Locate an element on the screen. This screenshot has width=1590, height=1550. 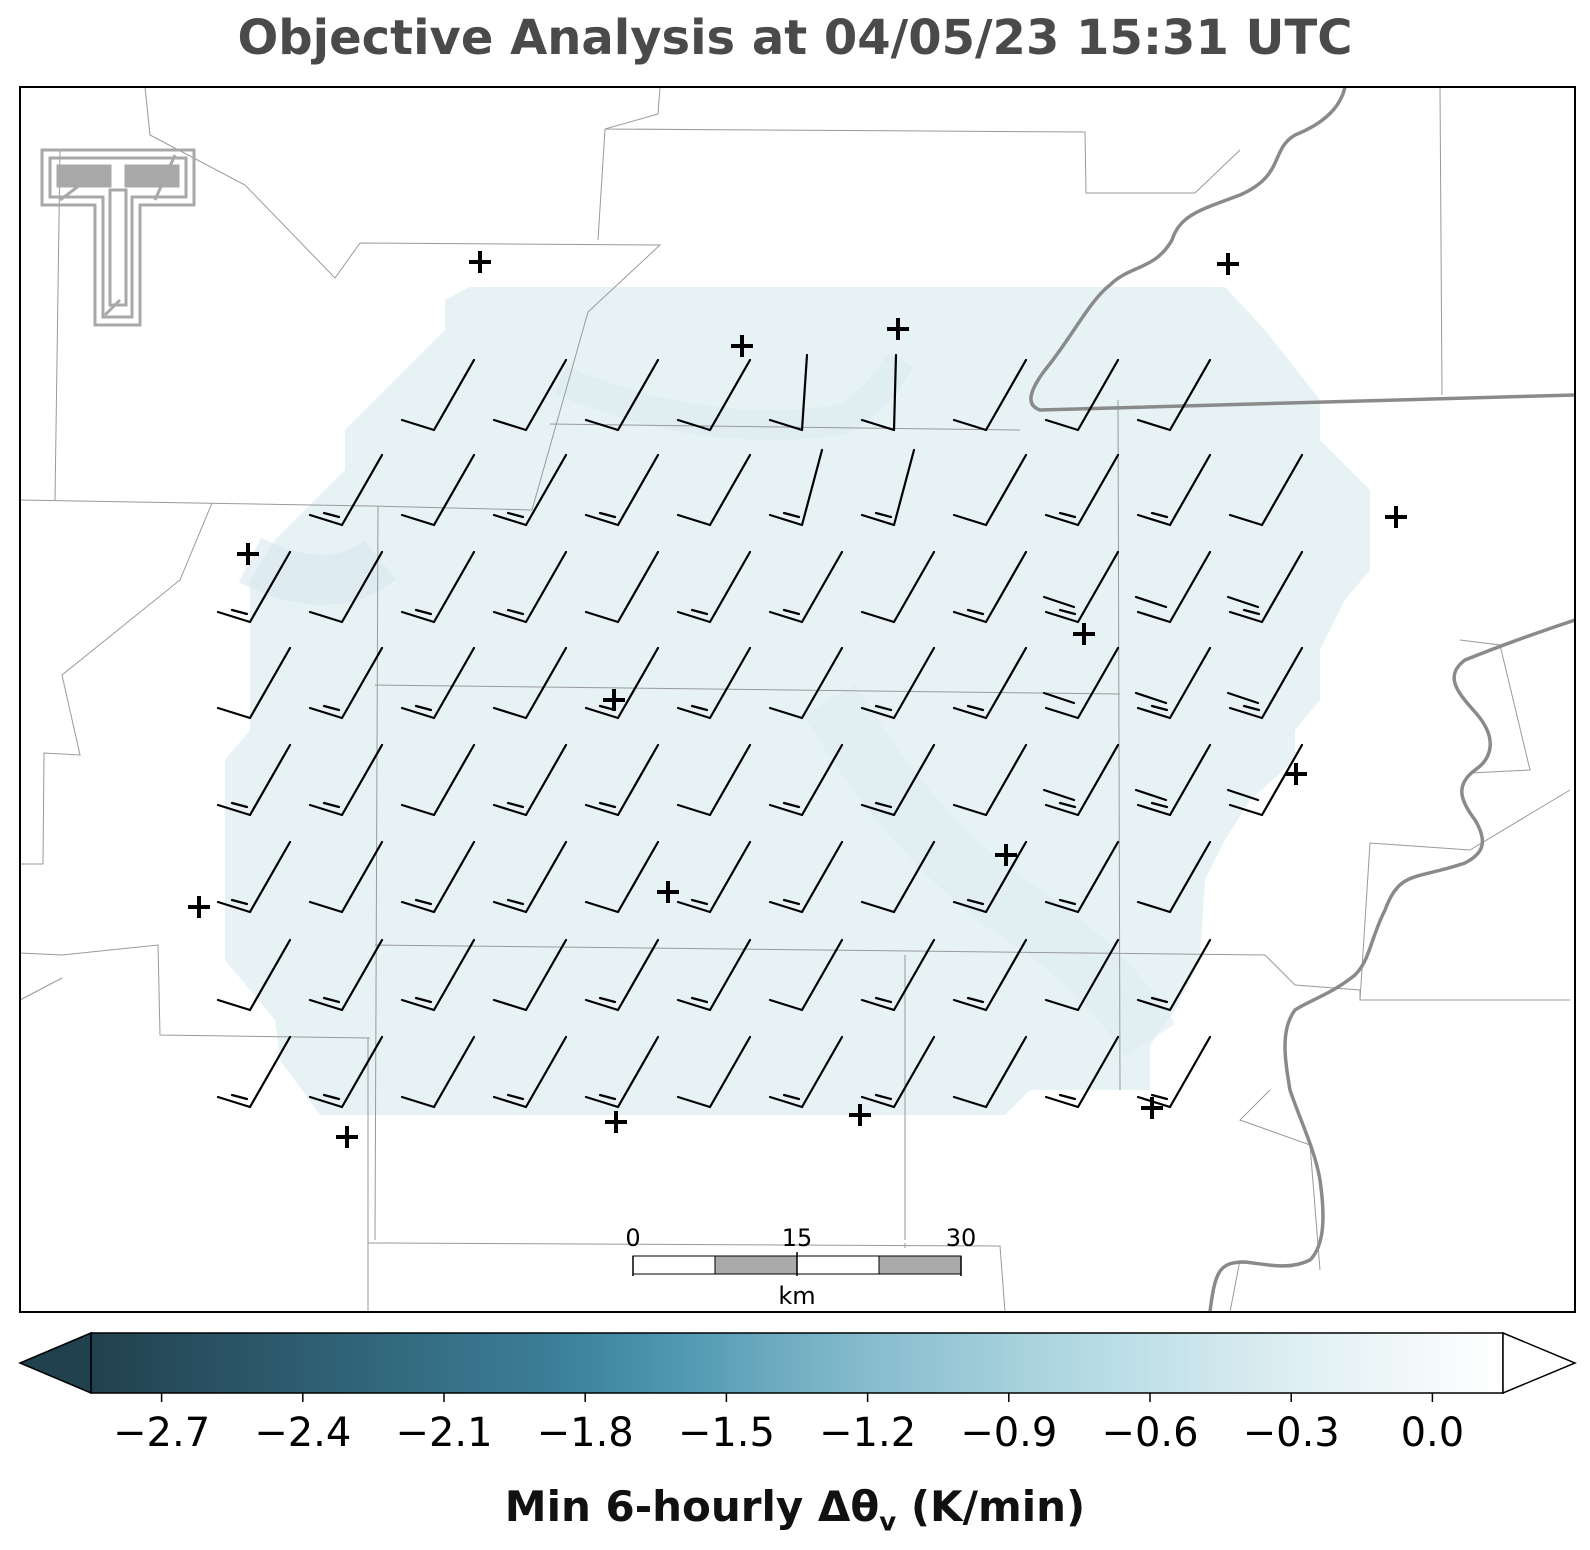
colorbar-label: Min 6-hourly Δθv (K/min) is located at coordinates (795, 1509).